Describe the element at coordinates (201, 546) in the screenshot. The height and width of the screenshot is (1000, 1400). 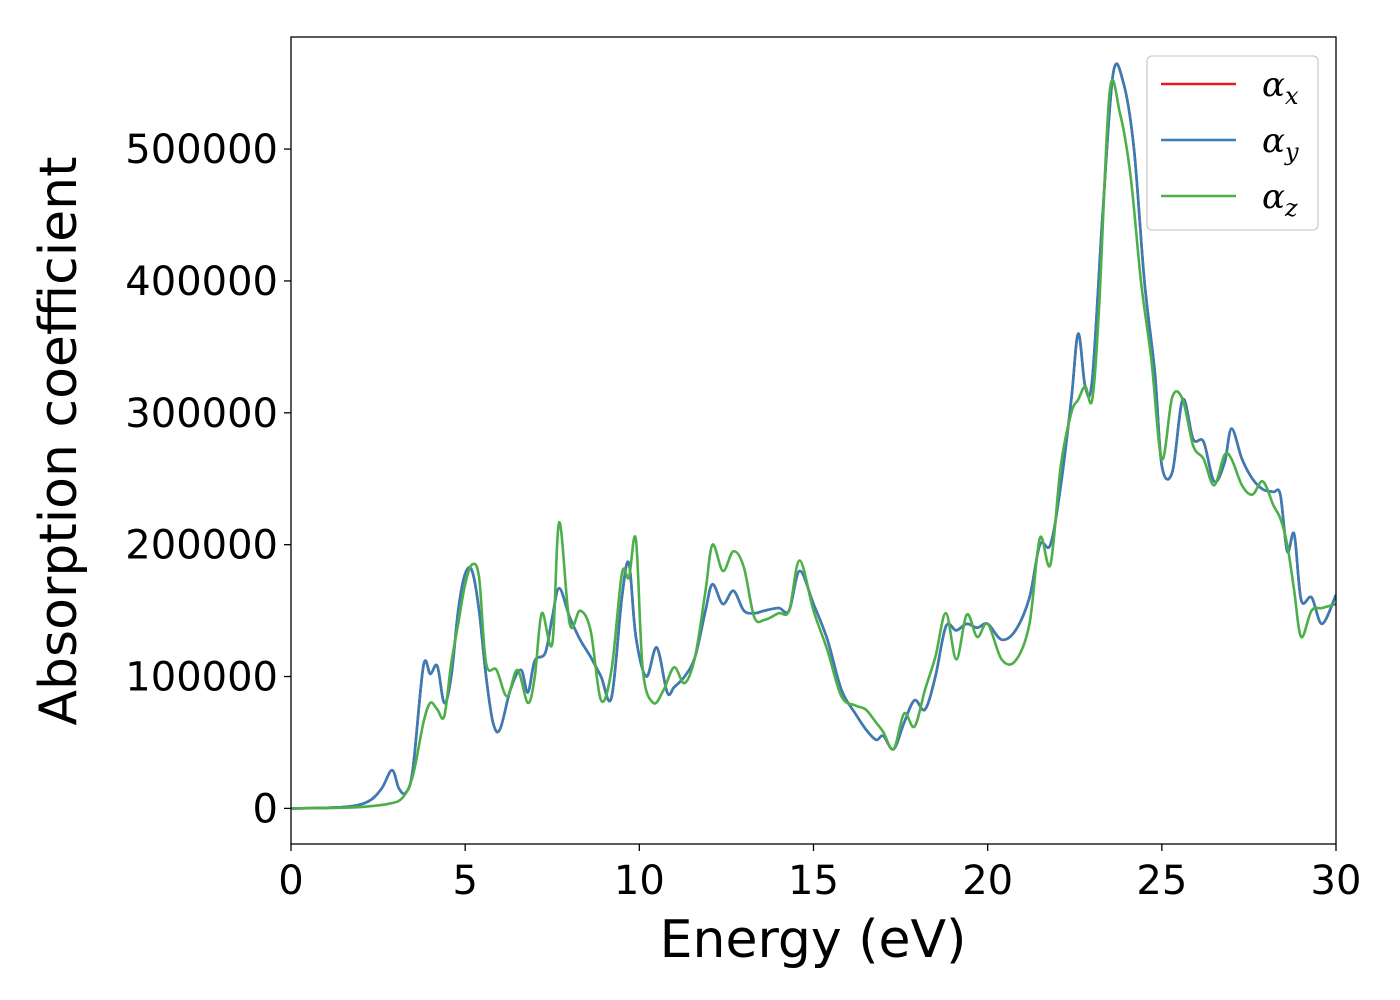
I see `y-tick-label: 200000` at that location.